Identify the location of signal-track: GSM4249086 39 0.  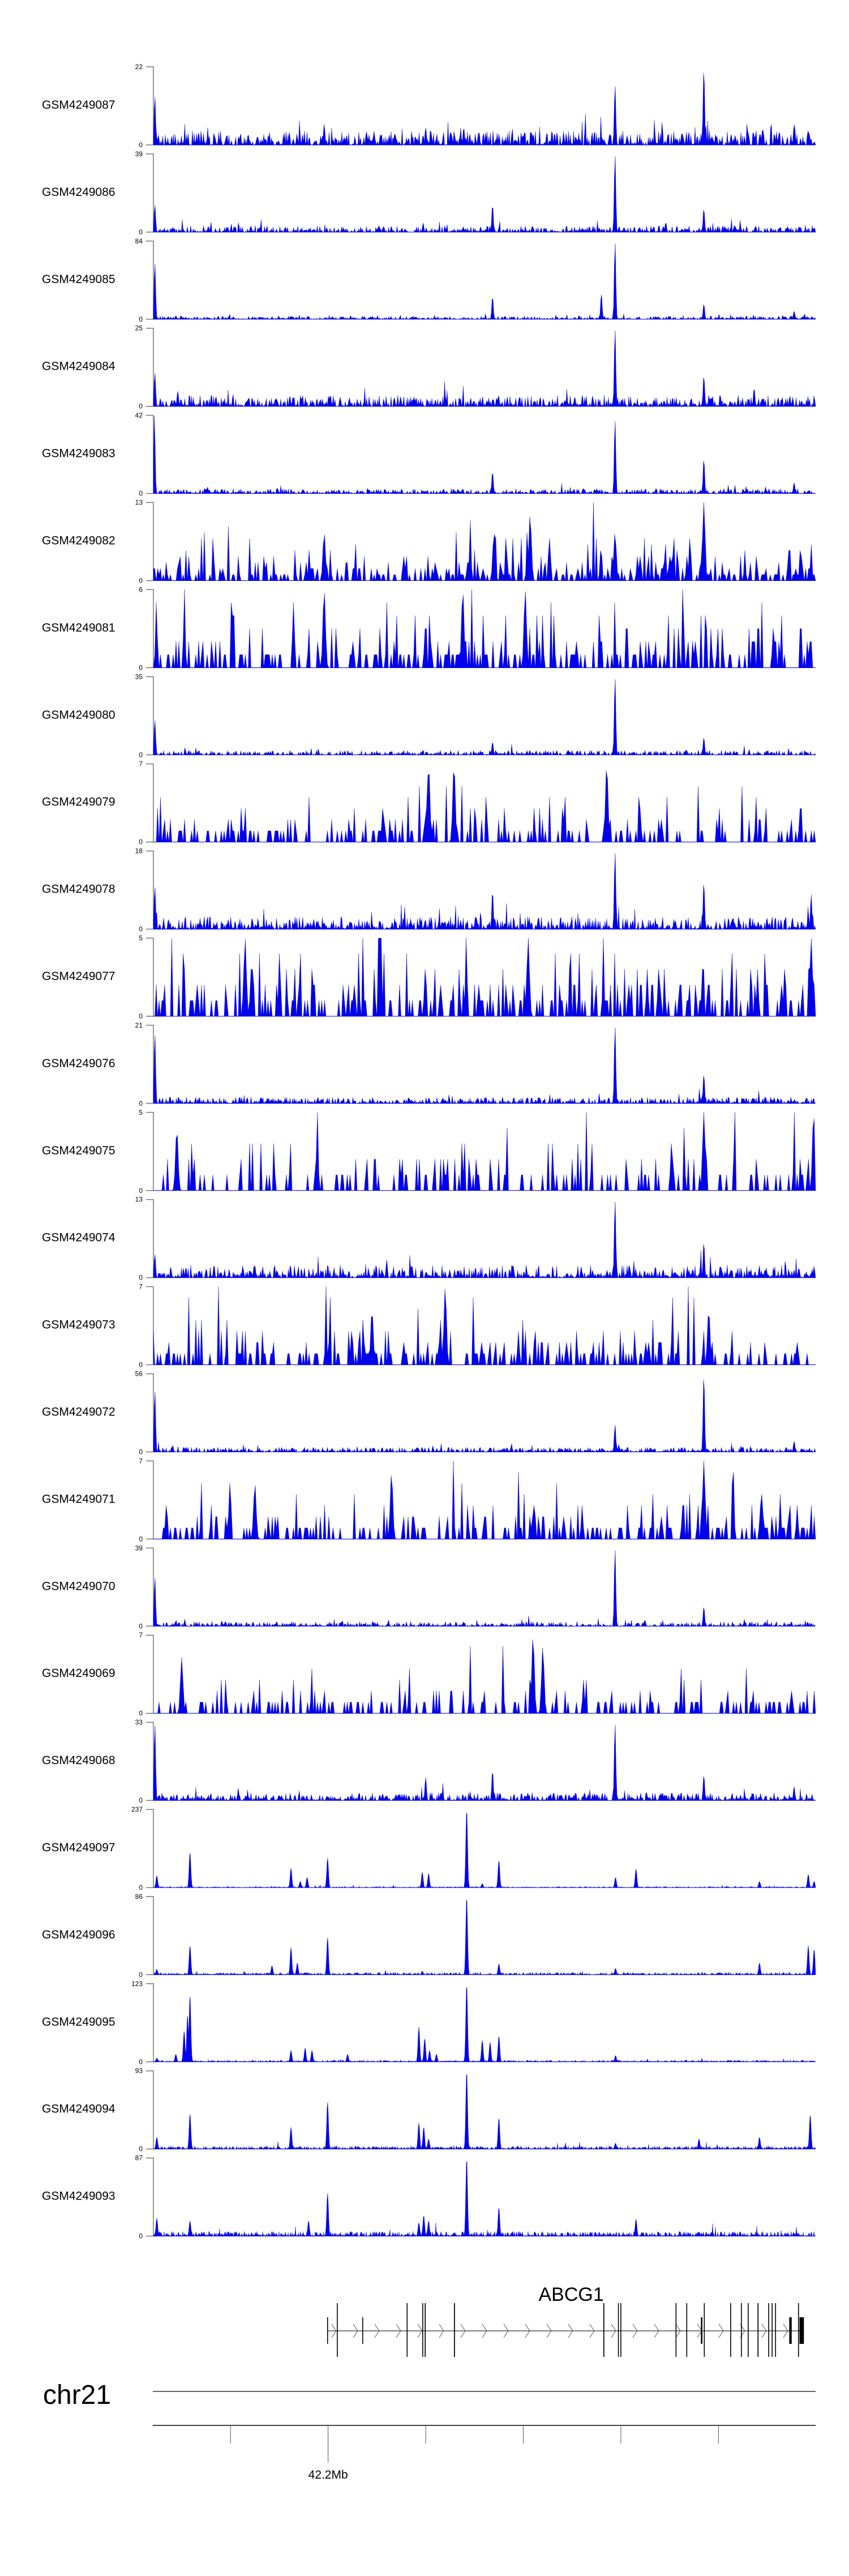
(429, 193).